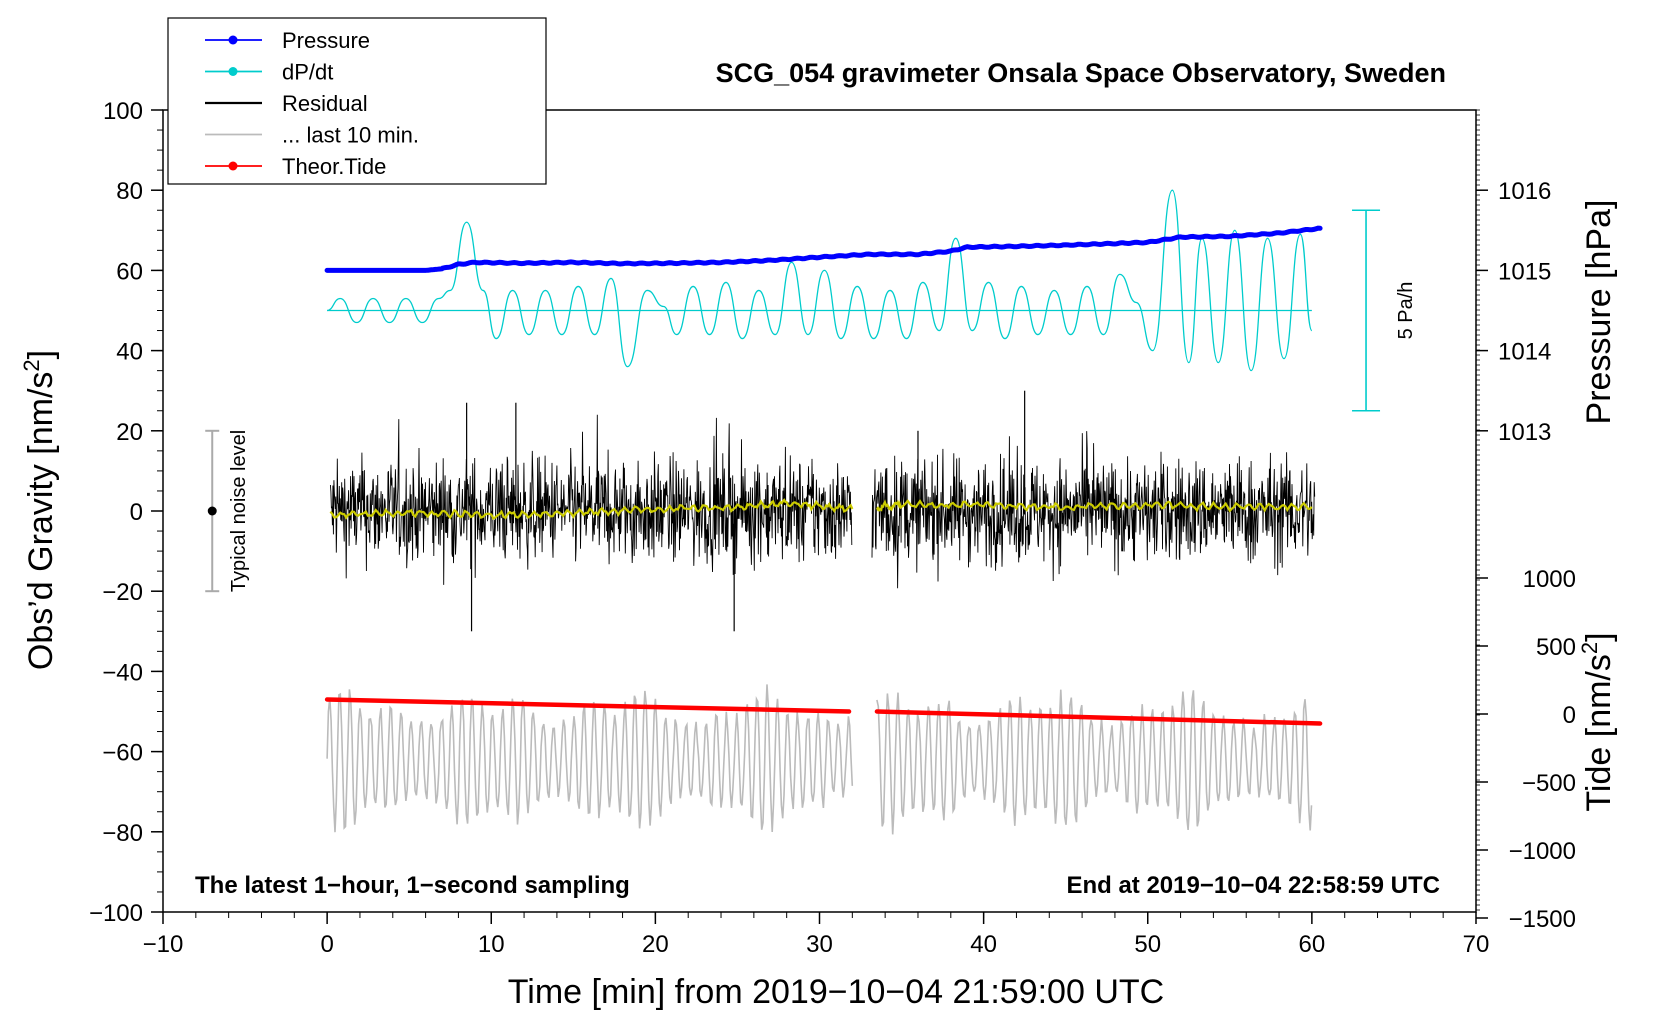  I want to click on tide-tick-label: 1000, so click(1549, 579).